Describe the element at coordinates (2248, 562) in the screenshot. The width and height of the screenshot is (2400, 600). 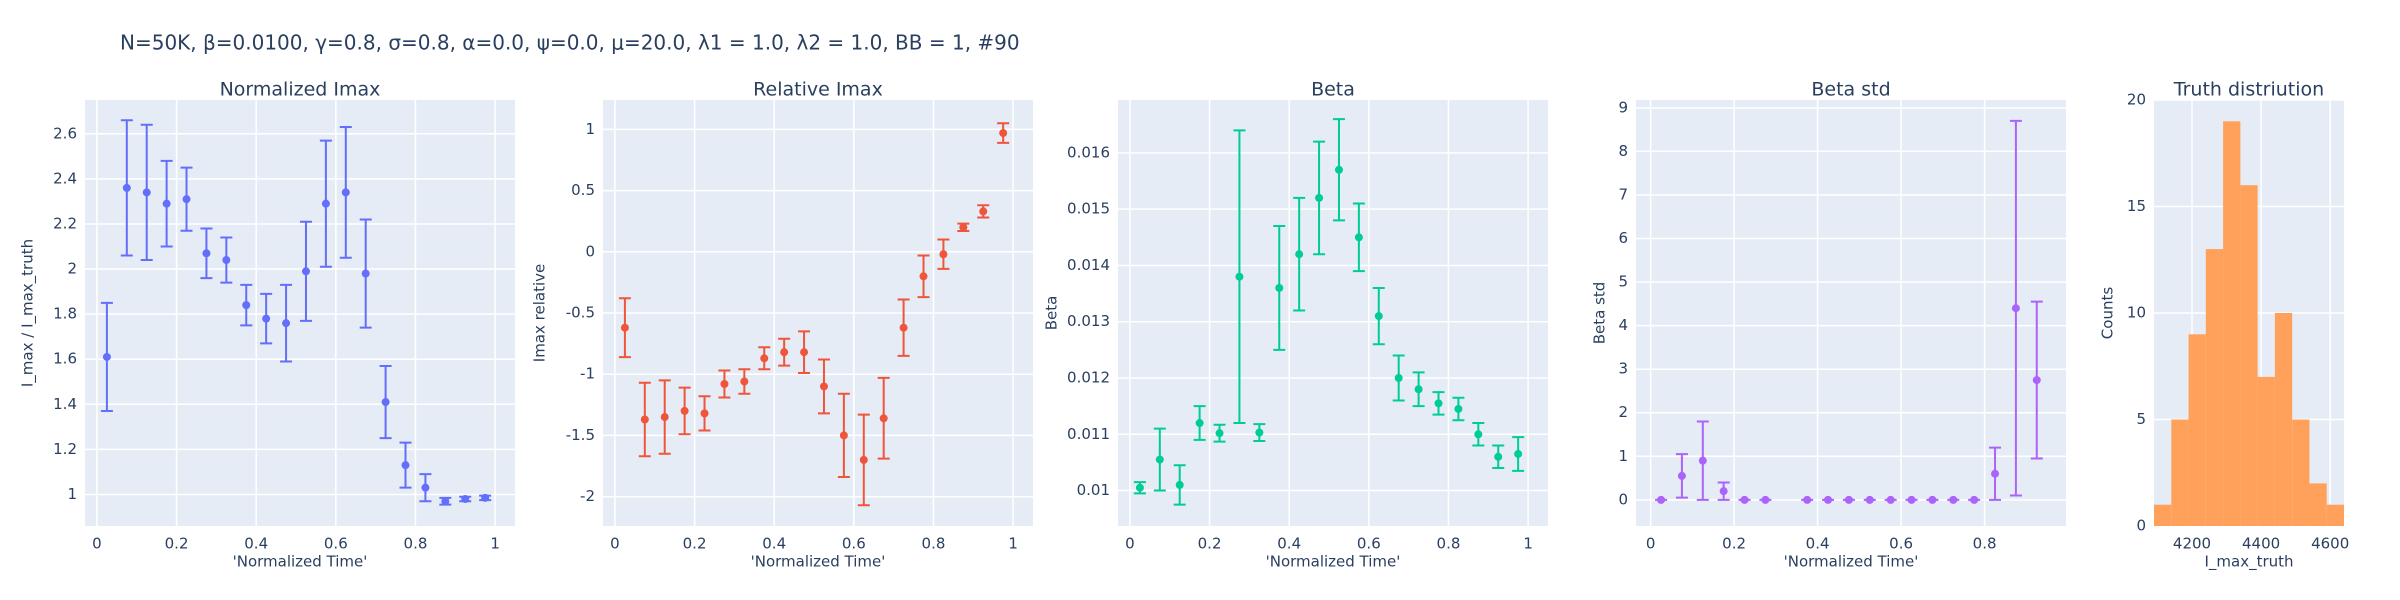
I see `x-axis-label: I_max_truth` at that location.